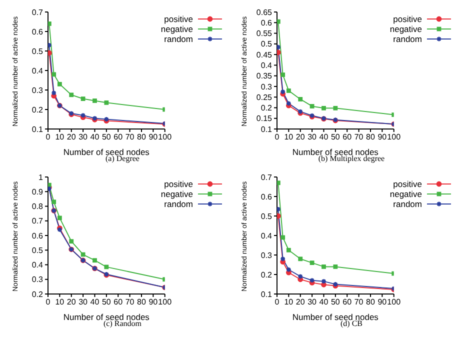 The image size is (474, 346). What do you see at coordinates (264, 12) in the screenshot?
I see `y-tick-label: 0.65` at bounding box center [264, 12].